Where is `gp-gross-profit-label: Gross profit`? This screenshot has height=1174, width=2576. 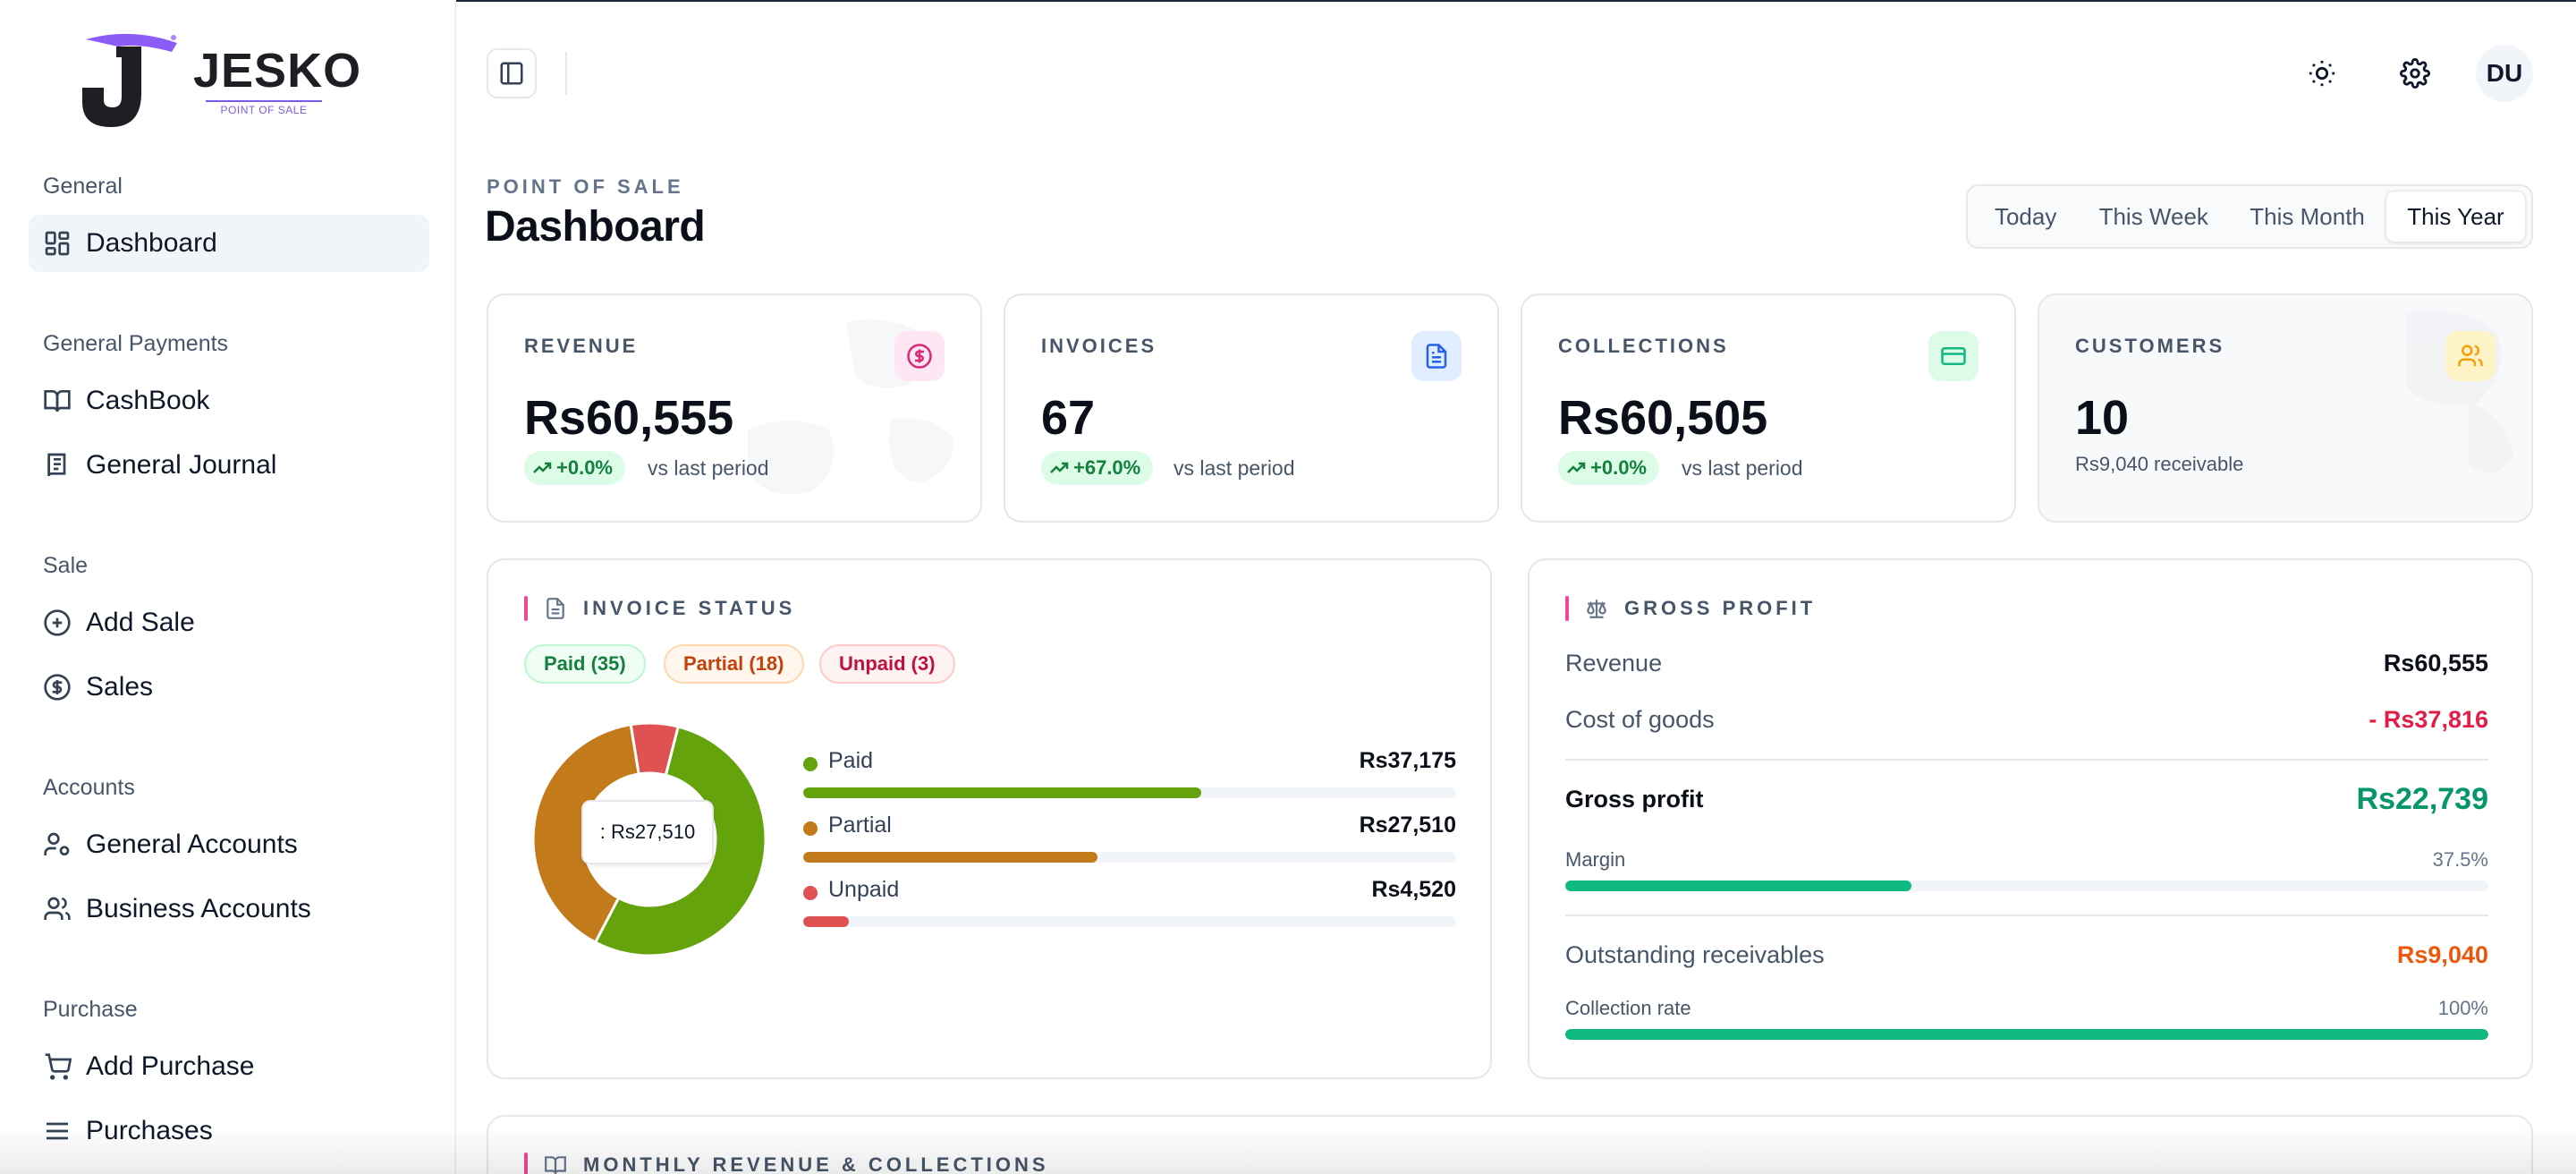 gp-gross-profit-label: Gross profit is located at coordinates (1634, 799).